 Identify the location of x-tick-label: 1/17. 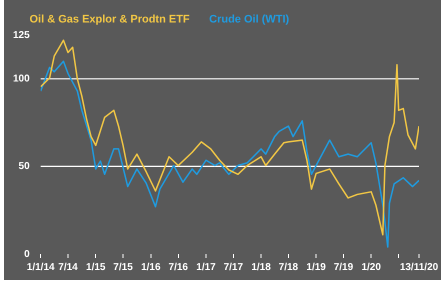
(206, 267).